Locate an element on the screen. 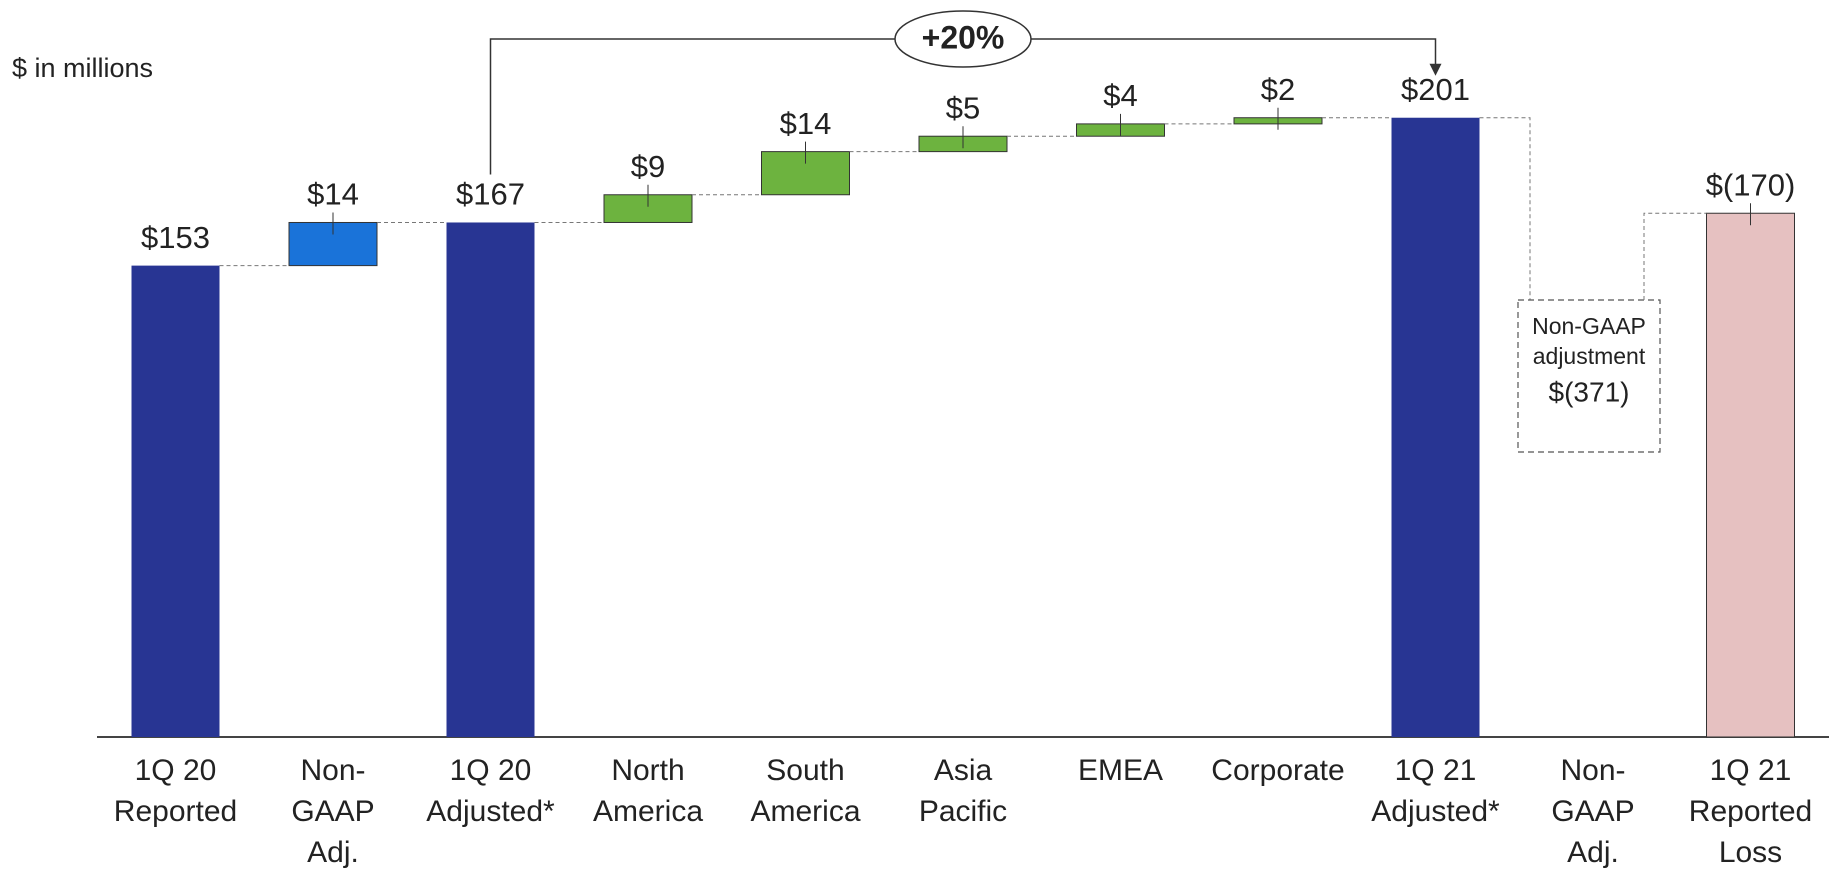  x-tick-label: South is located at coordinates (805, 770).